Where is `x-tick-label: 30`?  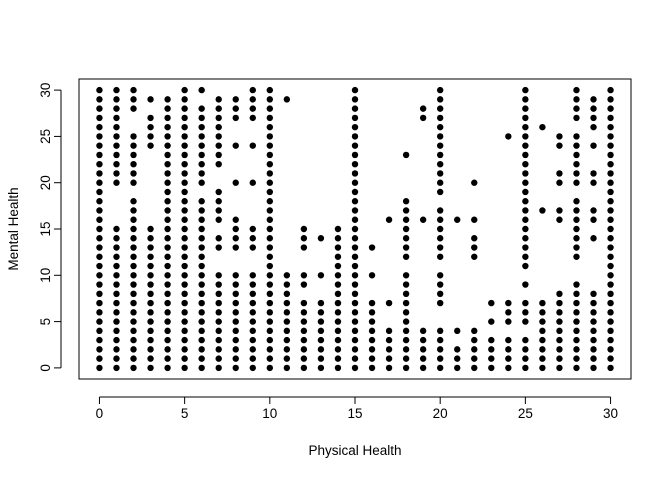
x-tick-label: 30 is located at coordinates (610, 413).